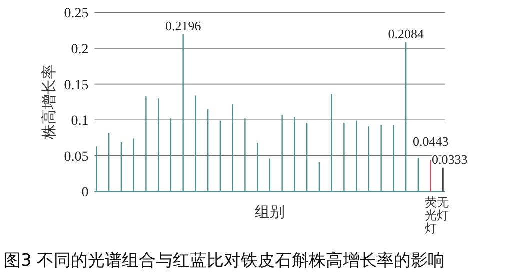  What do you see at coordinates (269, 212) in the screenshot?
I see `x-axis-title: 组别` at bounding box center [269, 212].